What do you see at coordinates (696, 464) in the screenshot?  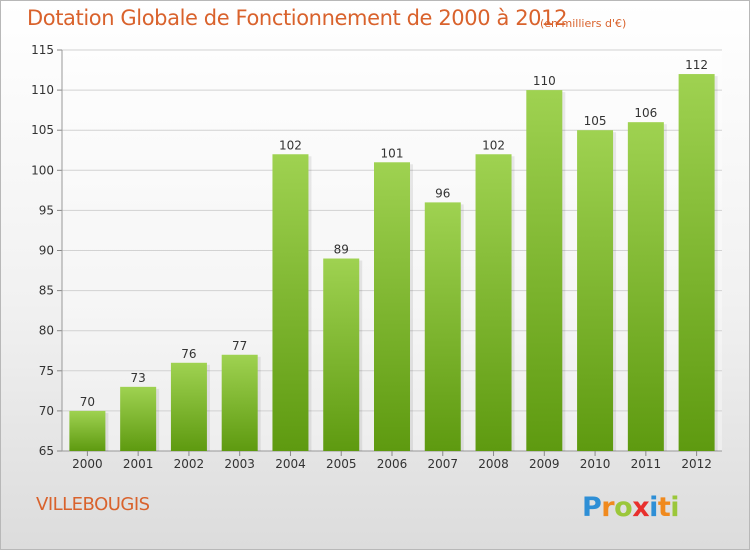 I see `x-tick-label: 2012` at bounding box center [696, 464].